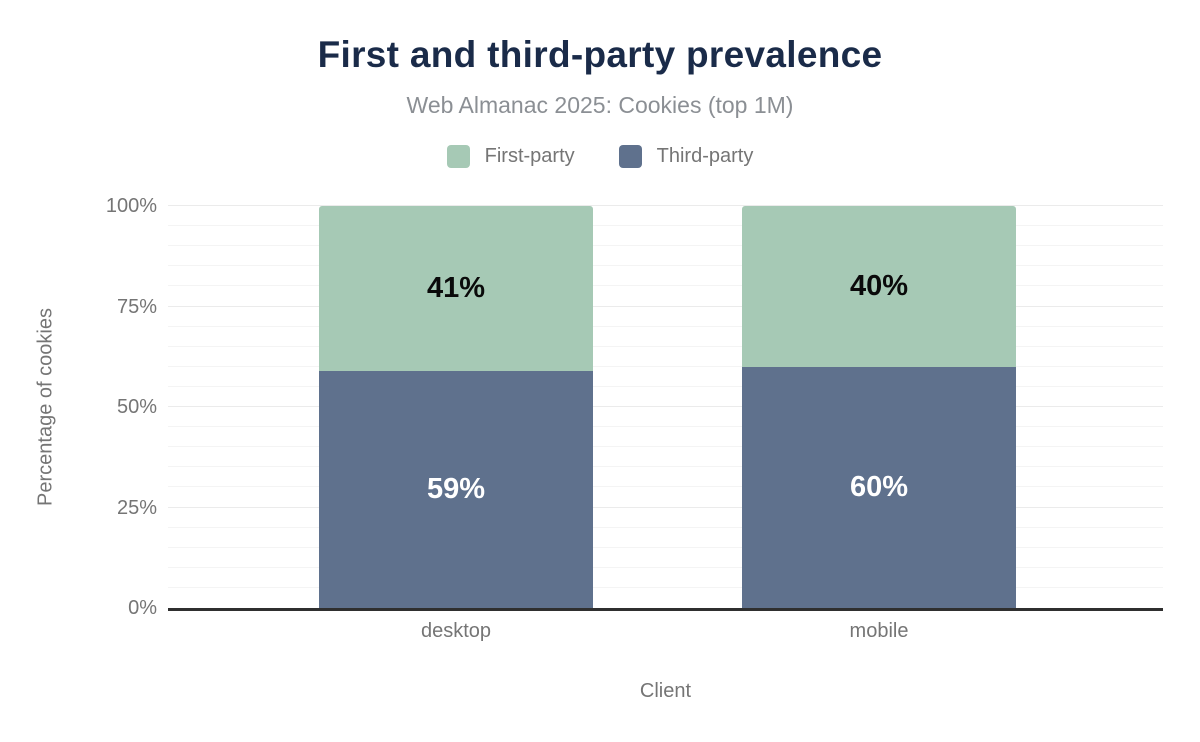  I want to click on bar-value-label: 40%, so click(879, 285).